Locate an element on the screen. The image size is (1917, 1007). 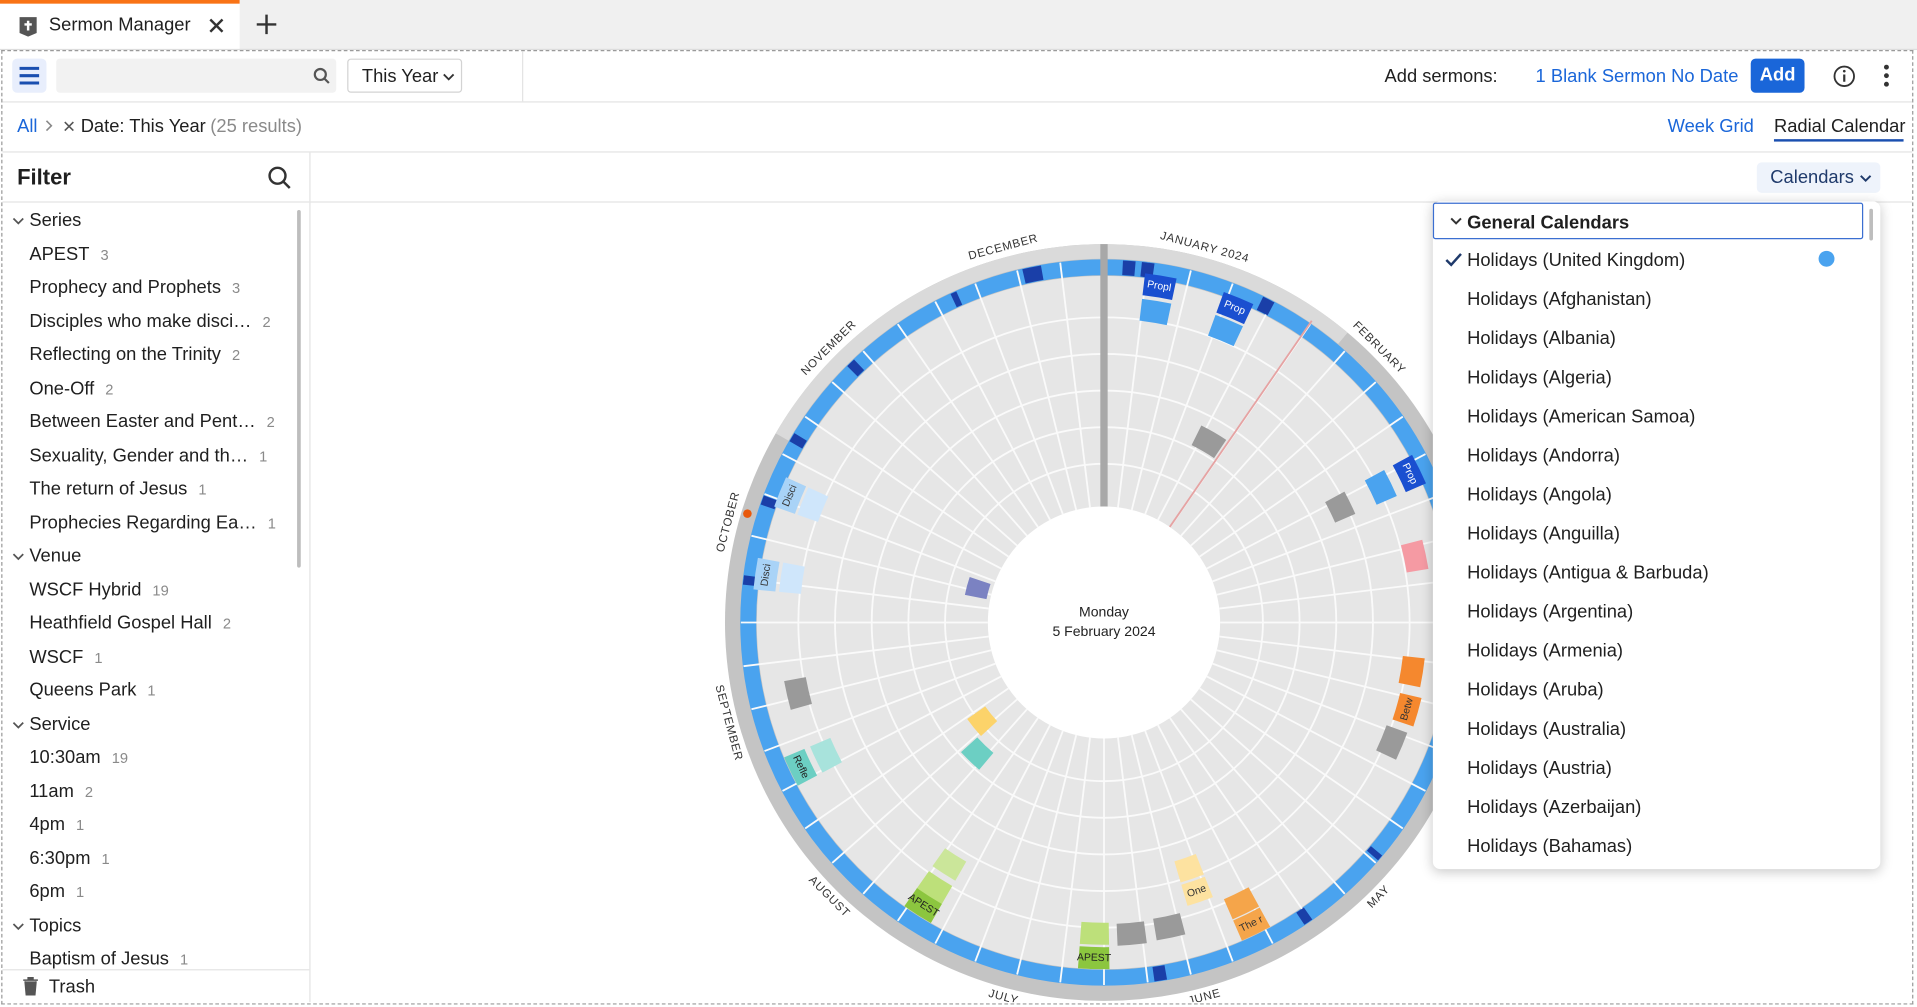
filter-item: Sexuality, Gender and th… 1 is located at coordinates (148, 455).